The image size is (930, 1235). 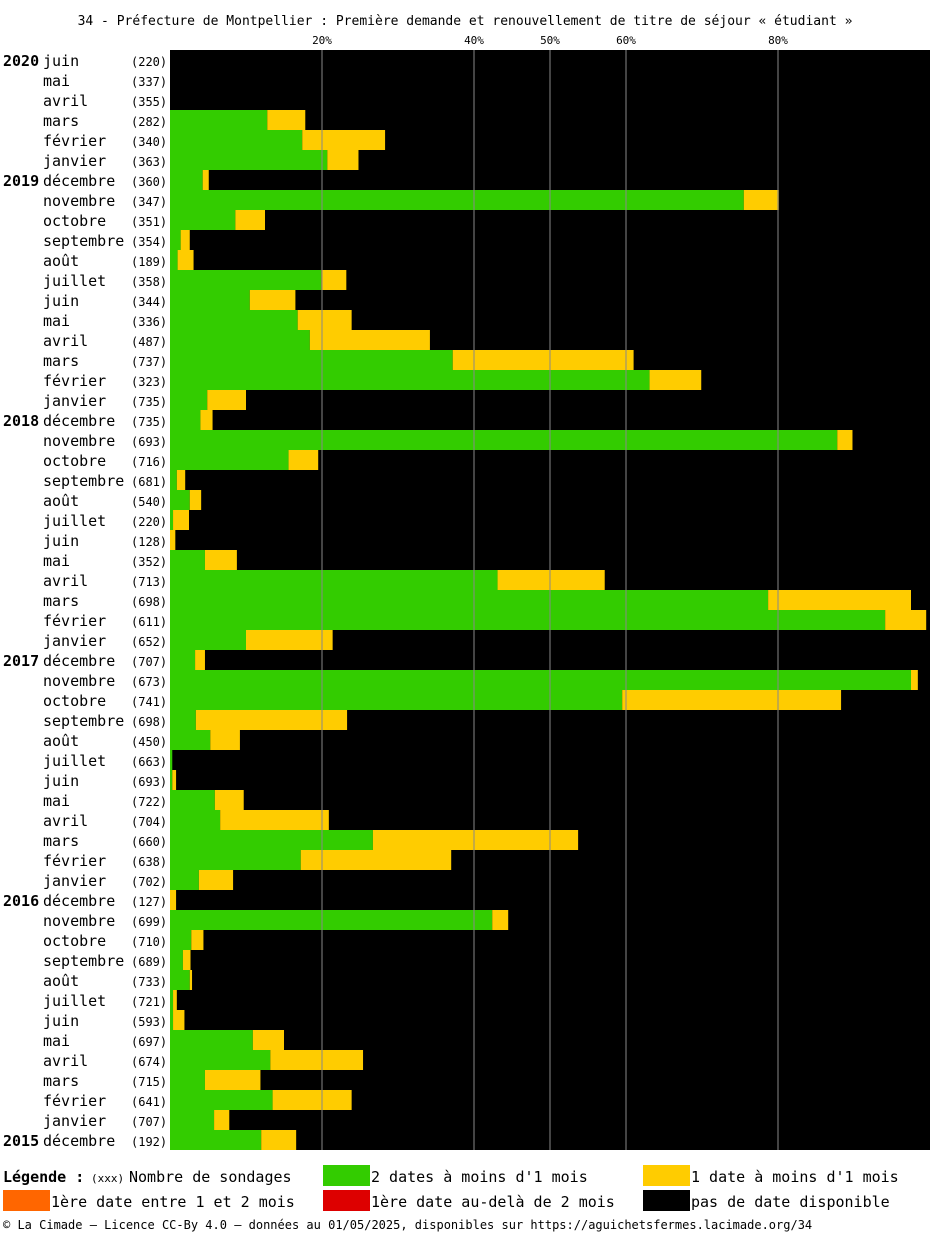 I want to click on month-label: octobre, so click(x=74, y=461).